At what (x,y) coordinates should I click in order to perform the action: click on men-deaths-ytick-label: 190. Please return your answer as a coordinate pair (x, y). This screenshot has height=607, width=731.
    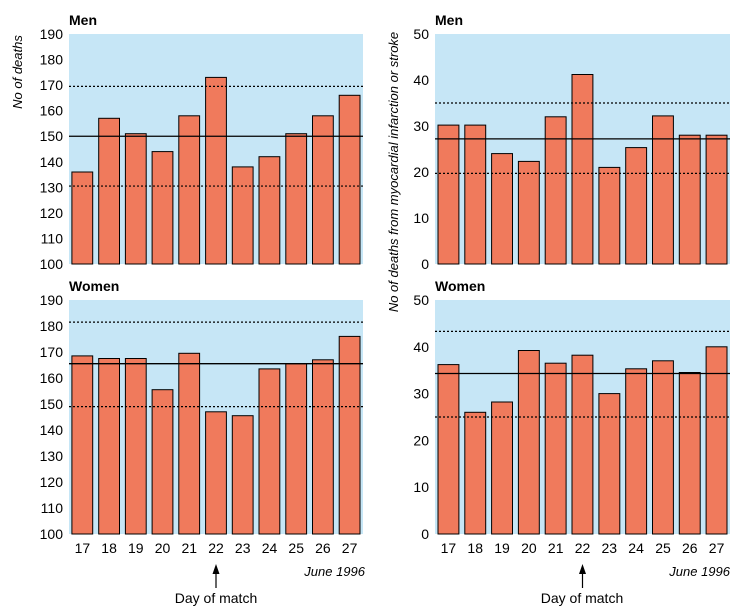
    Looking at the image, I should click on (52, 34).